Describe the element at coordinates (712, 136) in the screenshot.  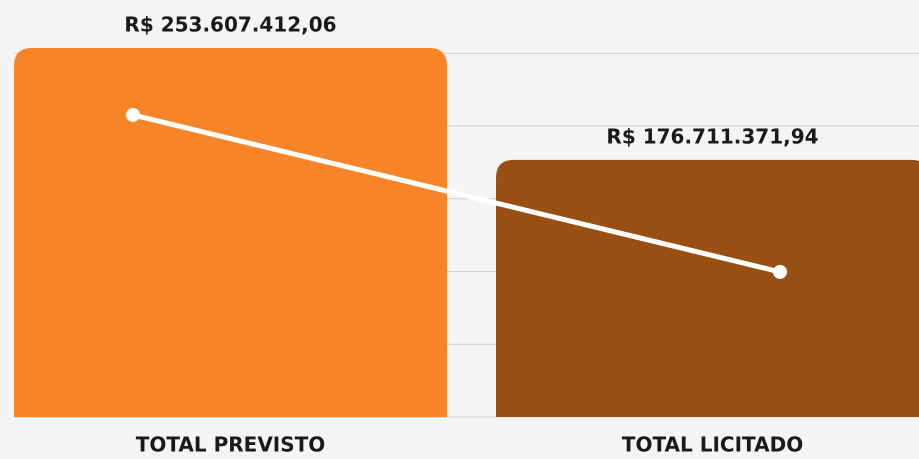
I see `value-label: R$ 176.711.371,94` at that location.